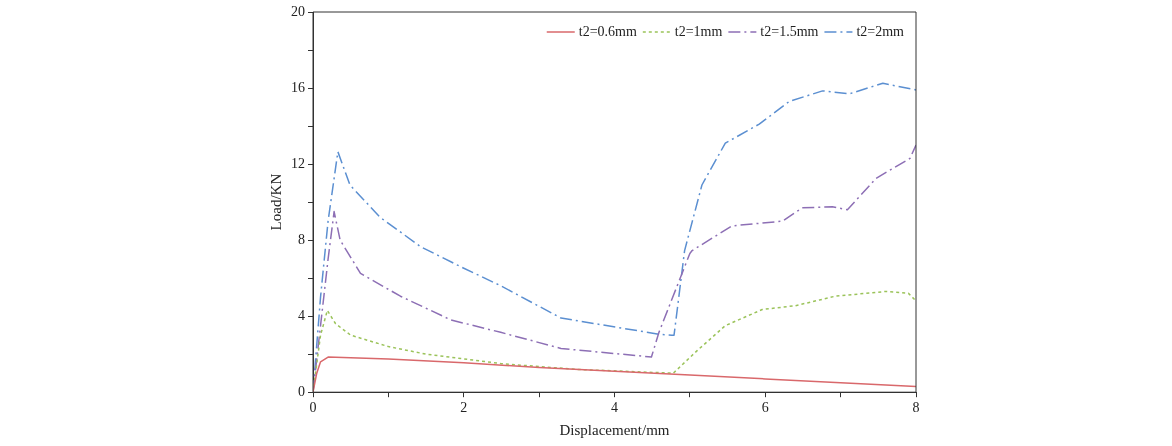 Image resolution: width=1172 pixels, height=446 pixels. I want to click on y-tick-label: 20, so click(298, 11).